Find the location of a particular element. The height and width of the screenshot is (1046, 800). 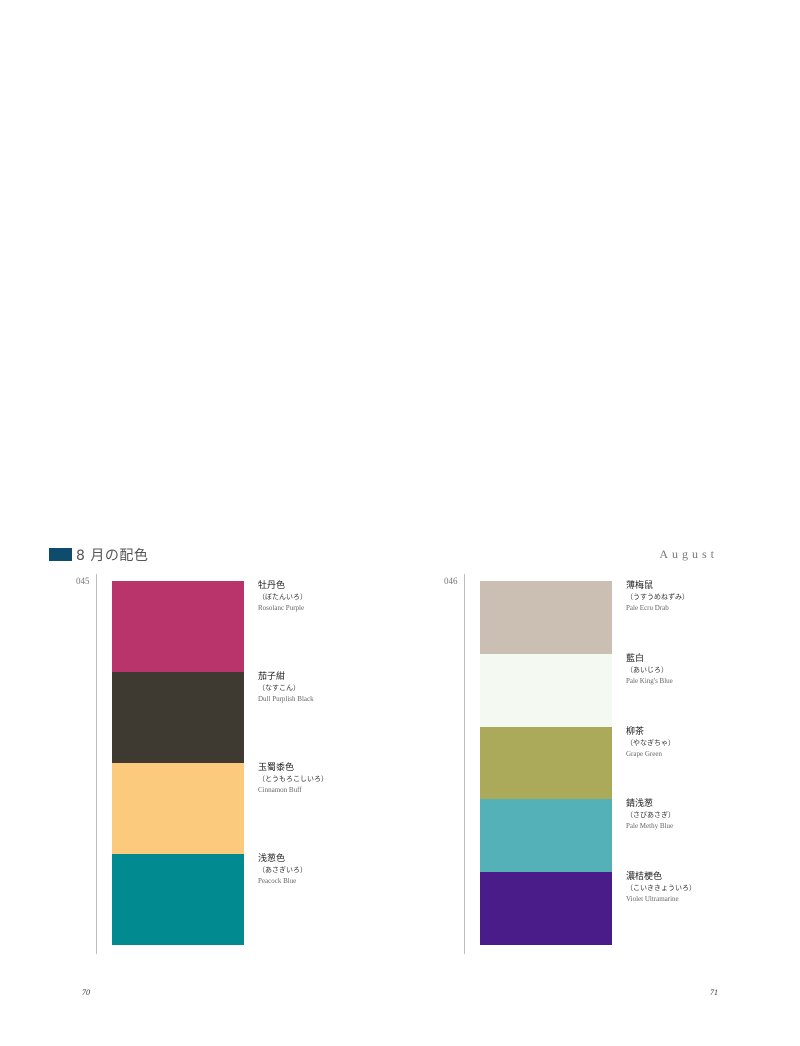

color-name-english: Violet Ultramarine is located at coordinates (652, 899).